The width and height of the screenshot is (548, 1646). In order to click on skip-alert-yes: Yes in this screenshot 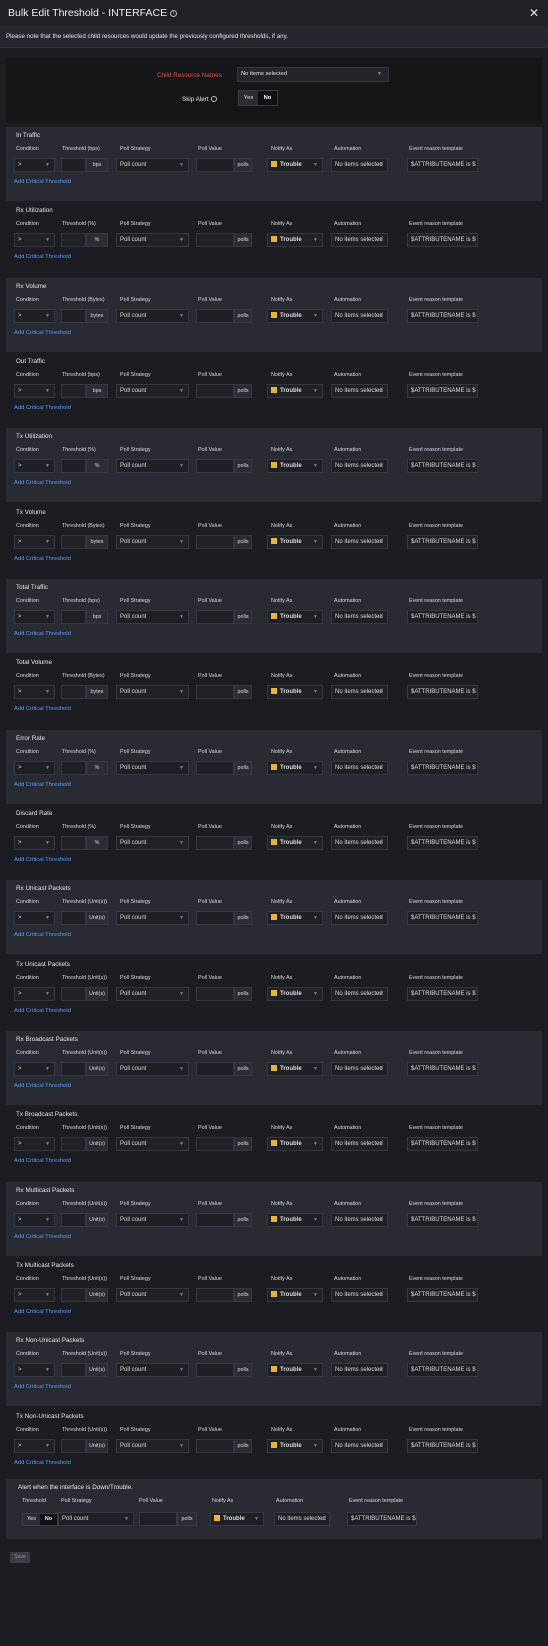, I will do `click(248, 98)`.